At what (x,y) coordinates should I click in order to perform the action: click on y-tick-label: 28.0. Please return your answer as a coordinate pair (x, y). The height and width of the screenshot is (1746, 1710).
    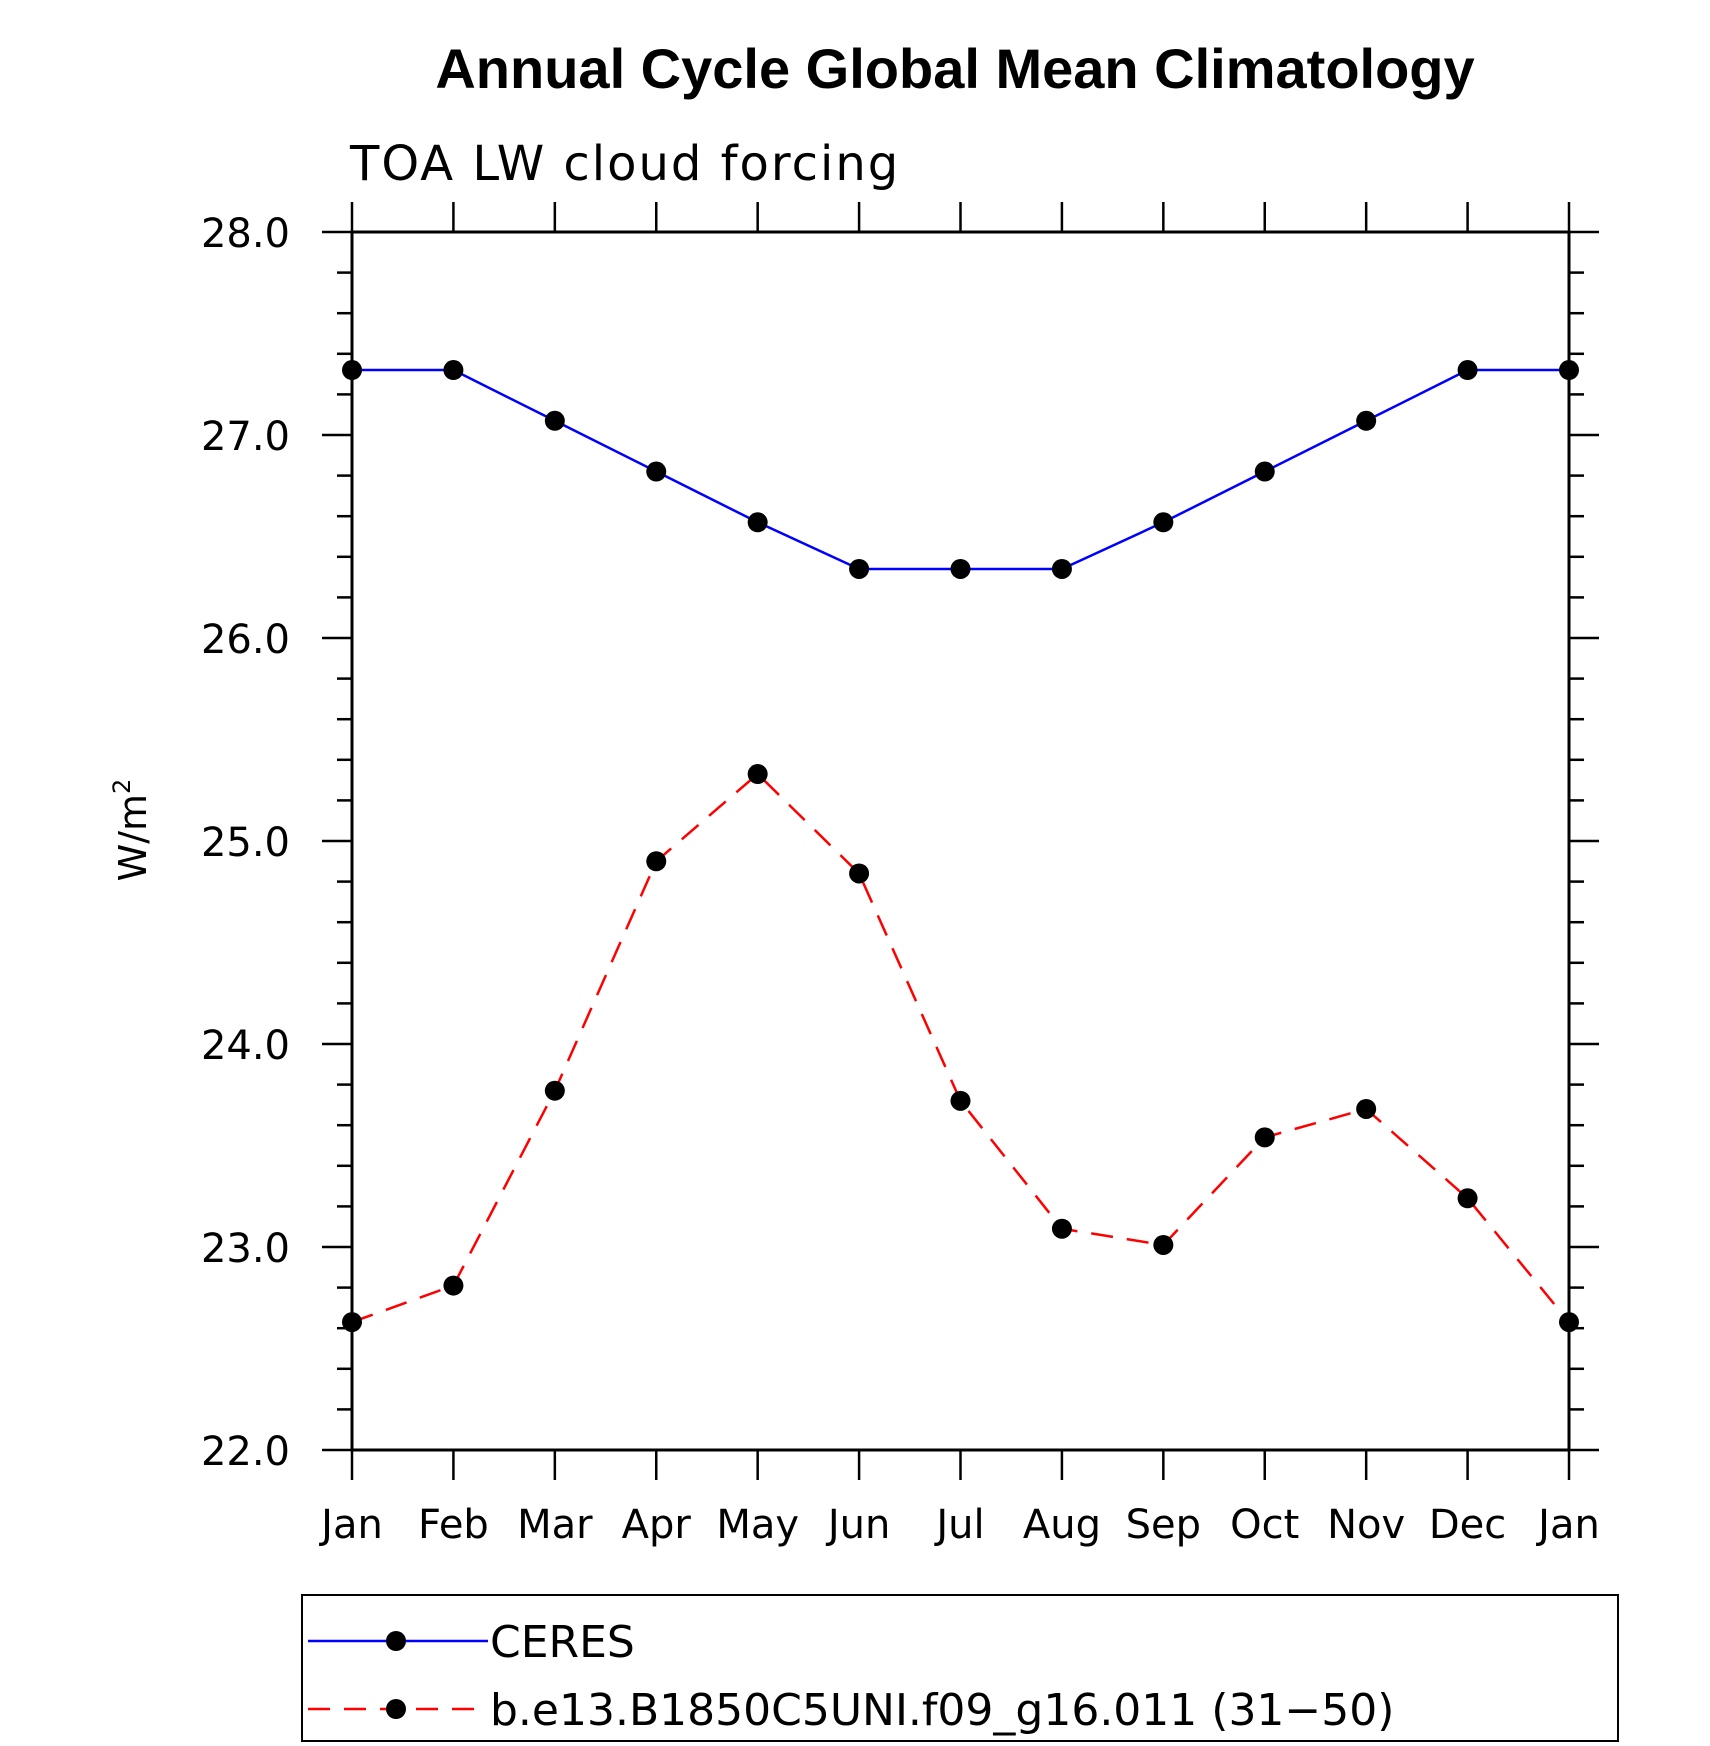
    Looking at the image, I should click on (245, 234).